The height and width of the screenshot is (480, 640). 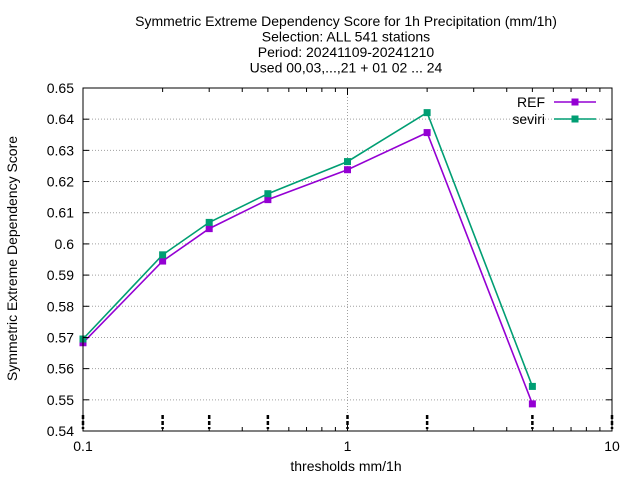 I want to click on y-tick-label: 0.61, so click(x=60, y=213).